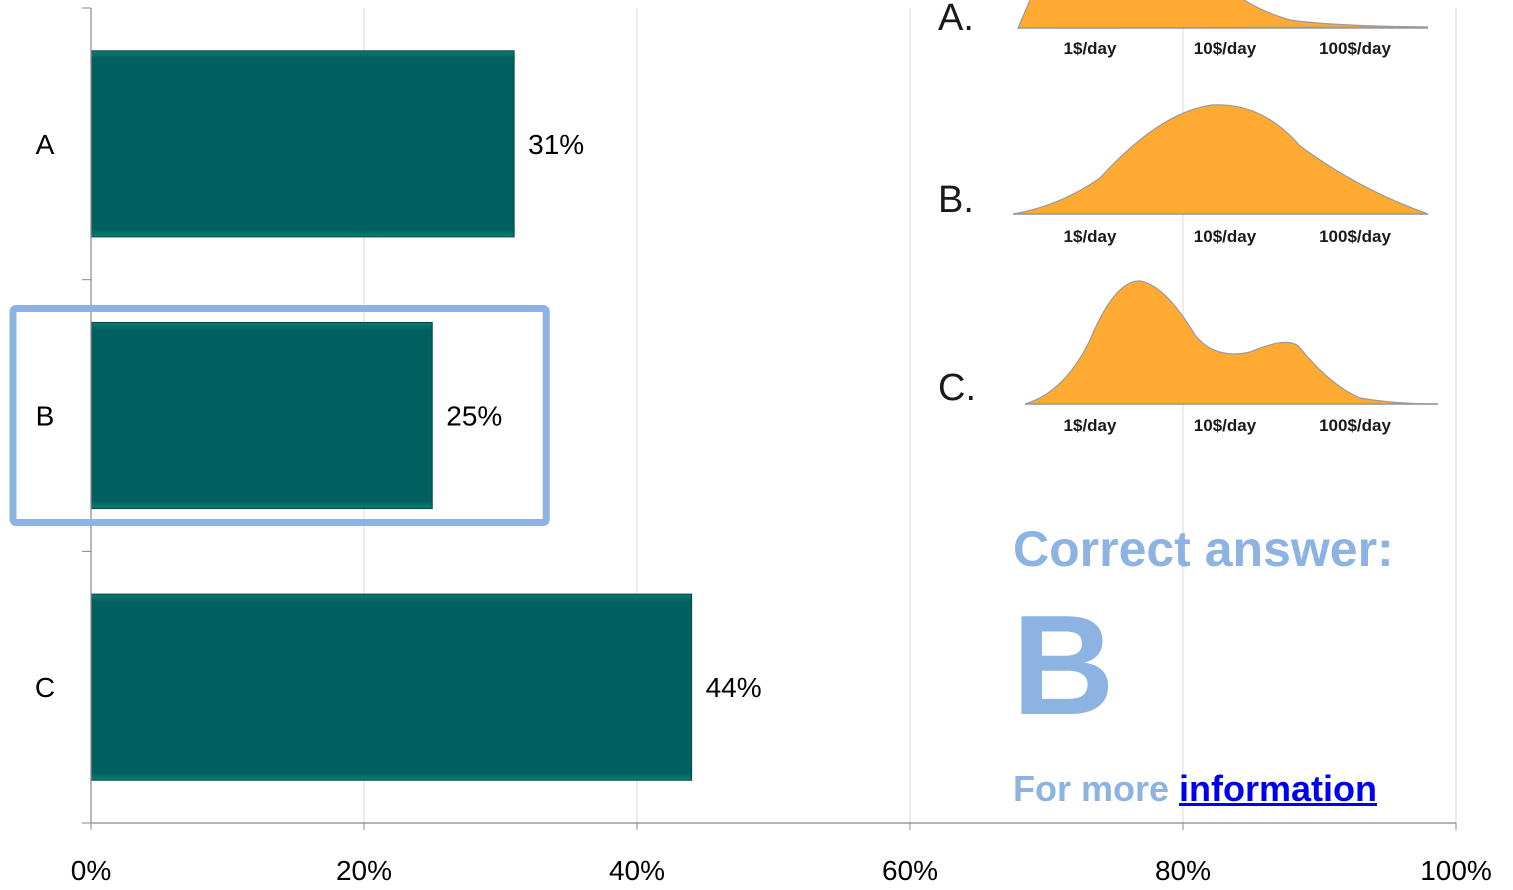  What do you see at coordinates (956, 19) in the screenshot?
I see `distribution-letter: A.` at bounding box center [956, 19].